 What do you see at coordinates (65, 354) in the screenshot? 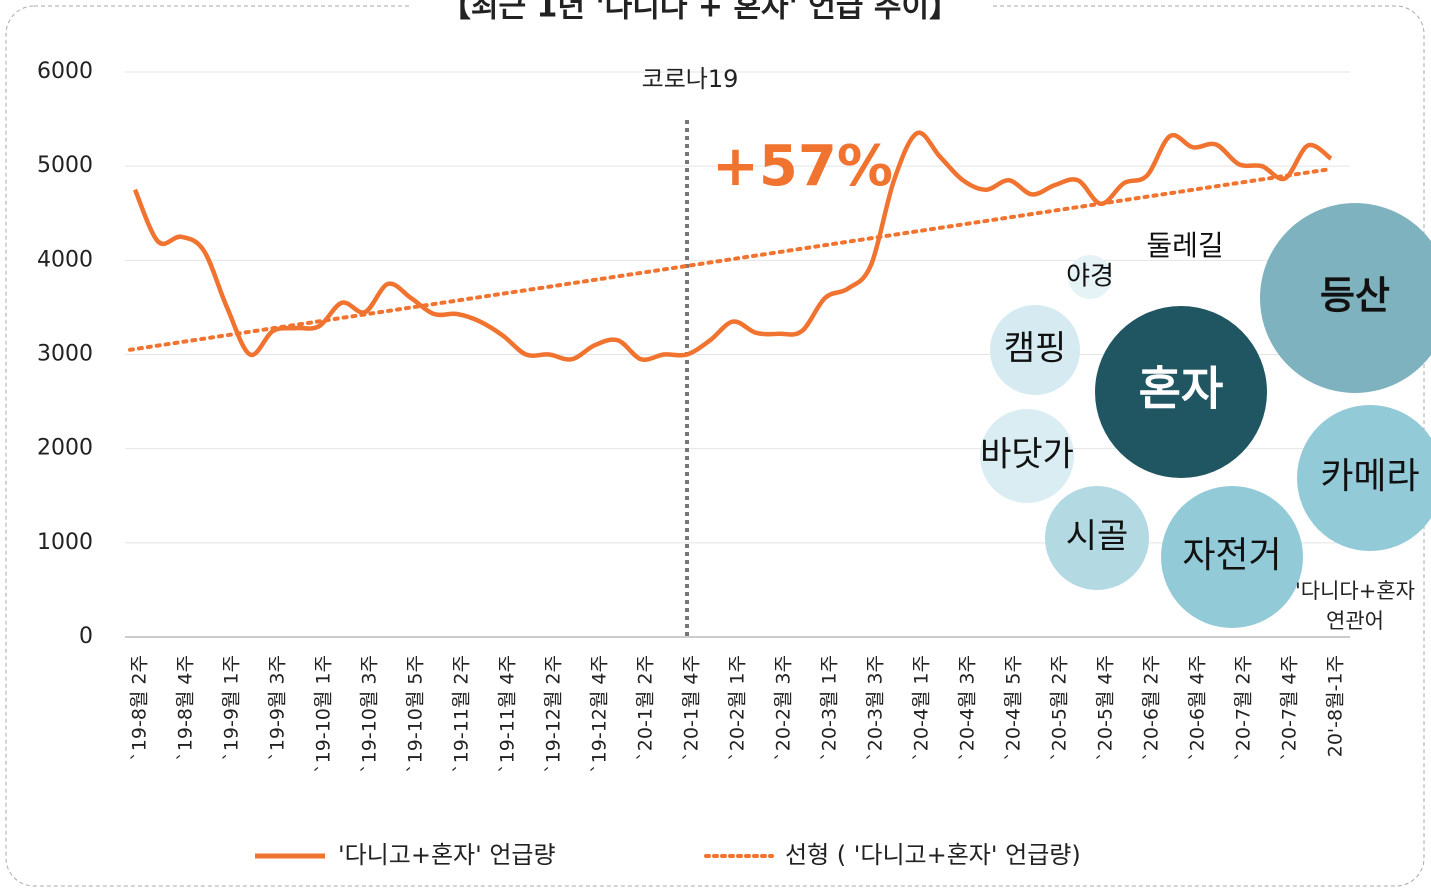
I see `y-tick-label: 3000` at bounding box center [65, 354].